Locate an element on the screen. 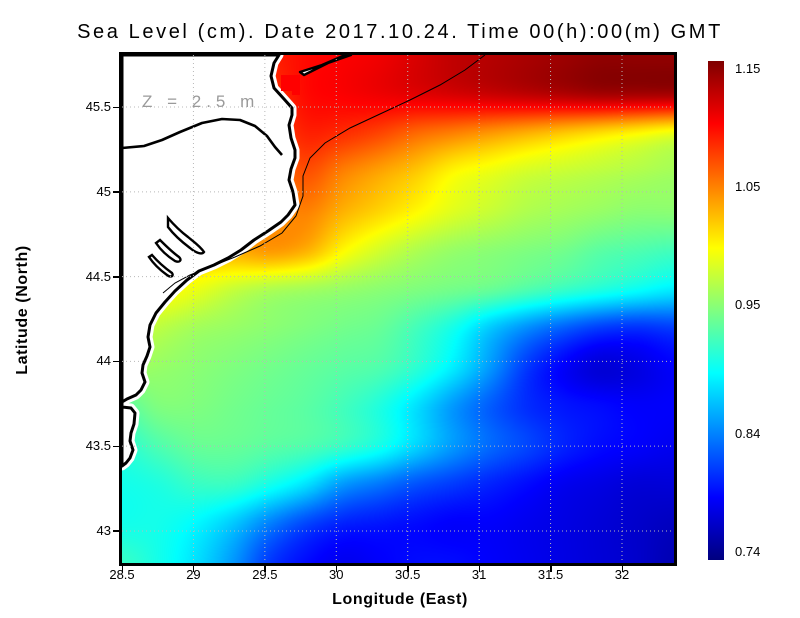 The image size is (800, 618). colorbar-tick-label: 0.74 is located at coordinates (748, 551).